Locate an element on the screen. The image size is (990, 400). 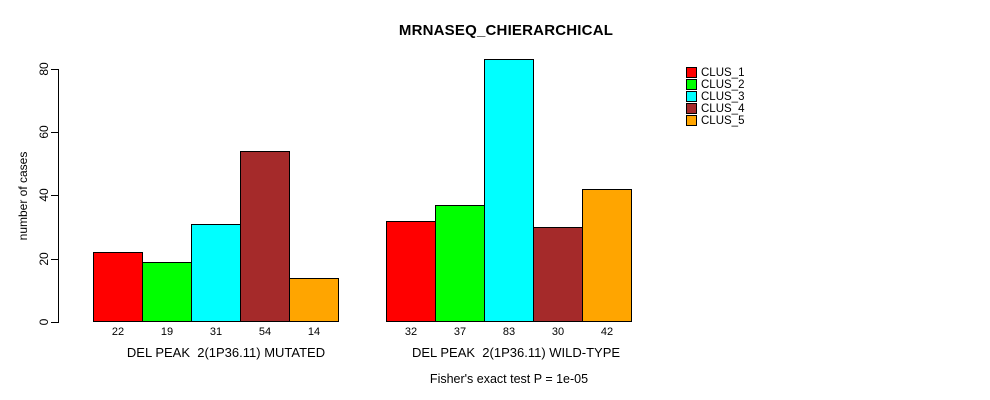
y-axis-line is located at coordinates (59, 196).